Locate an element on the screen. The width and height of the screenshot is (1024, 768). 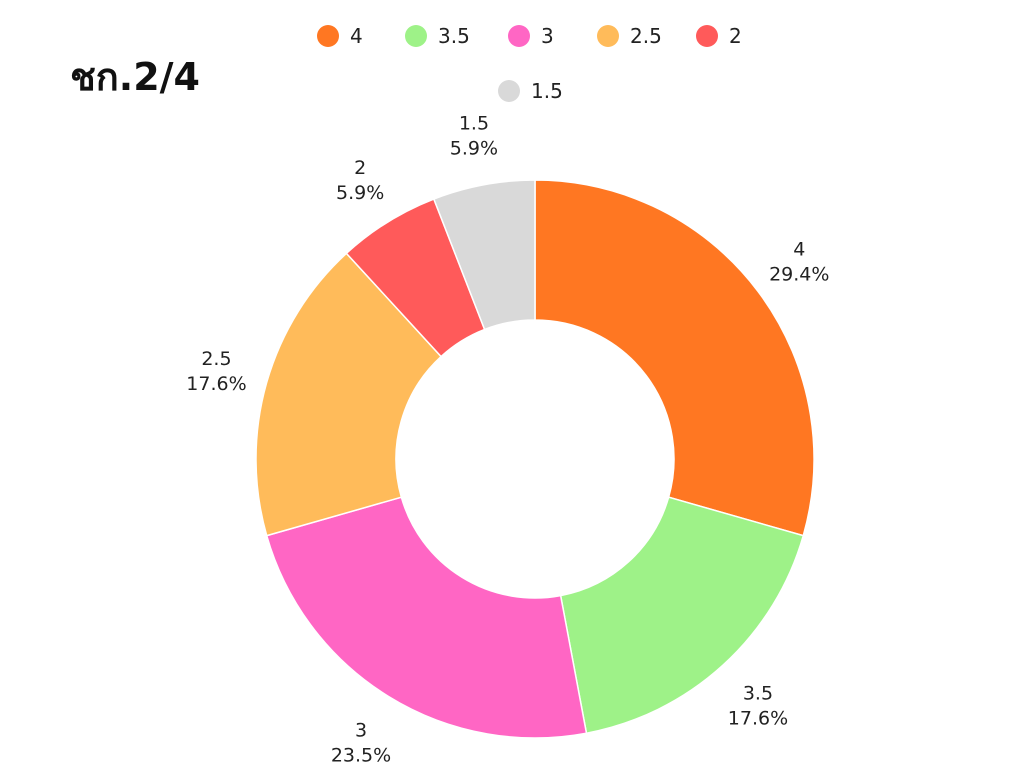
legend-item-3: 3 is located at coordinates (531, 36).